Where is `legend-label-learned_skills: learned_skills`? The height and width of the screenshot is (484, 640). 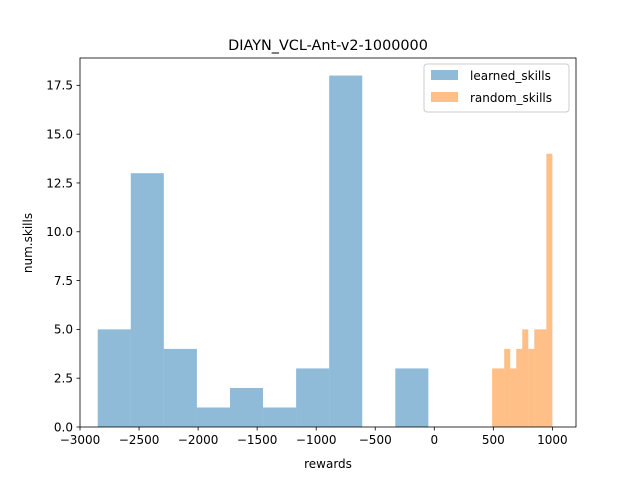 legend-label-learned_skills: learned_skills is located at coordinates (510, 76).